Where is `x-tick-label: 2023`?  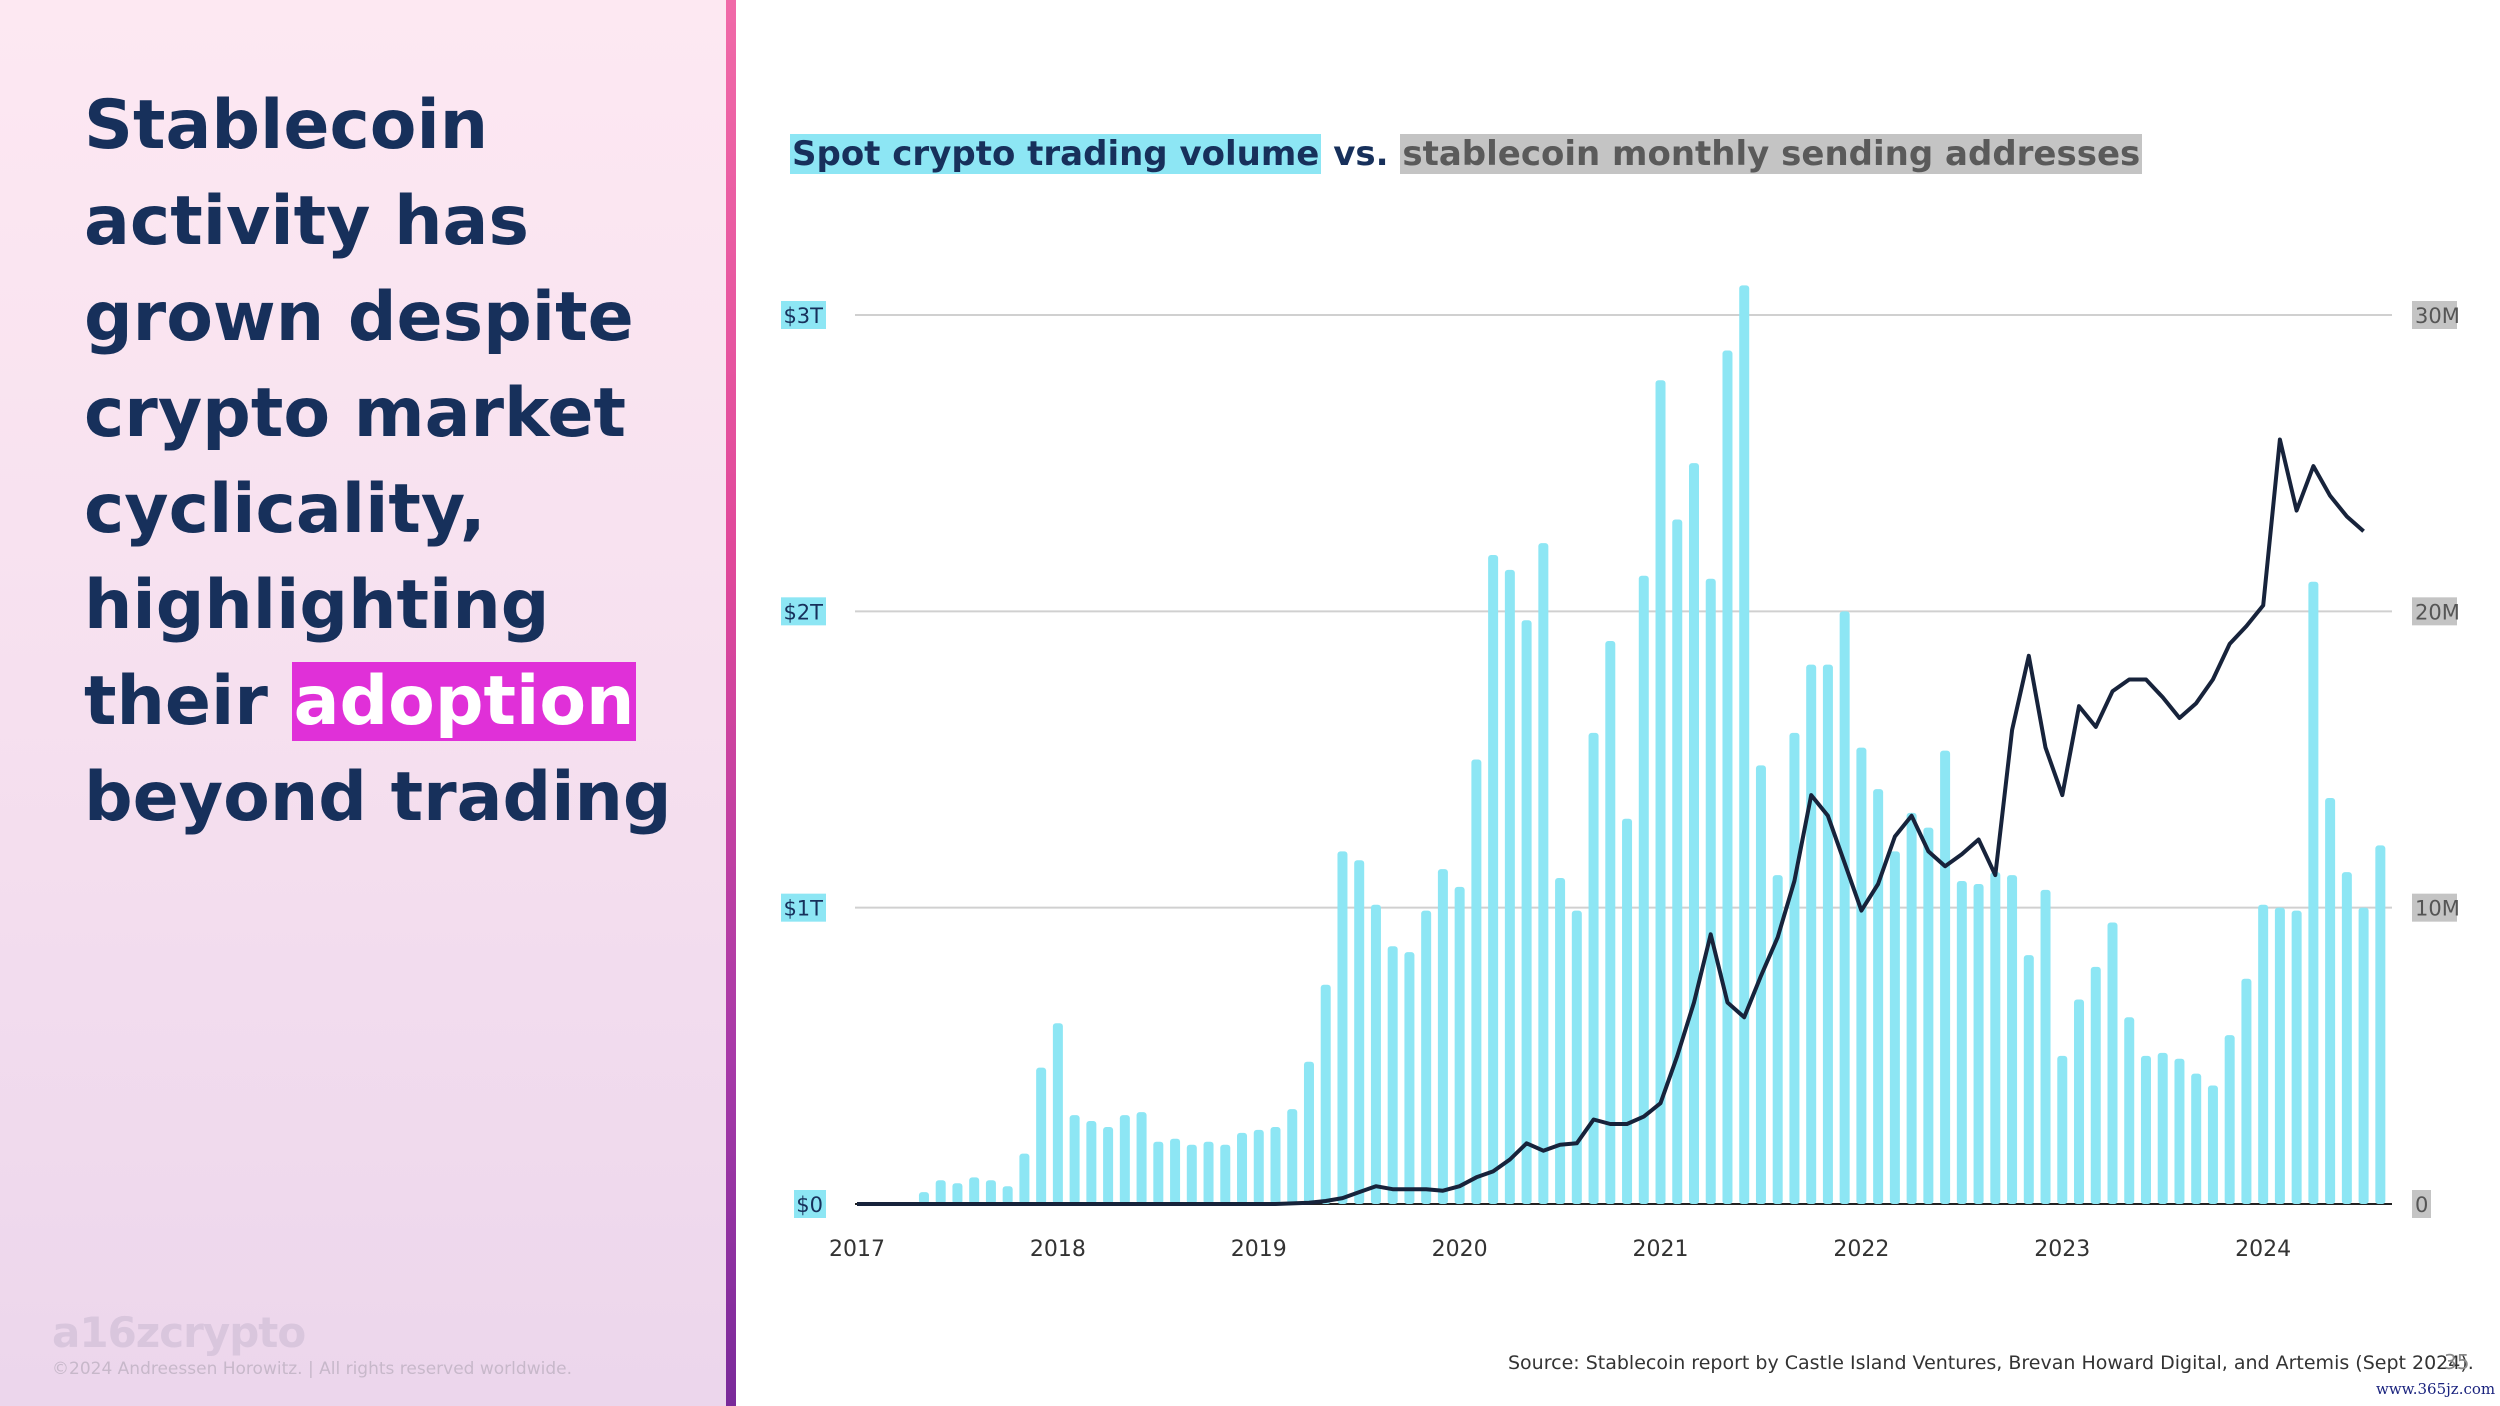
x-tick-label: 2023 is located at coordinates (2062, 1249).